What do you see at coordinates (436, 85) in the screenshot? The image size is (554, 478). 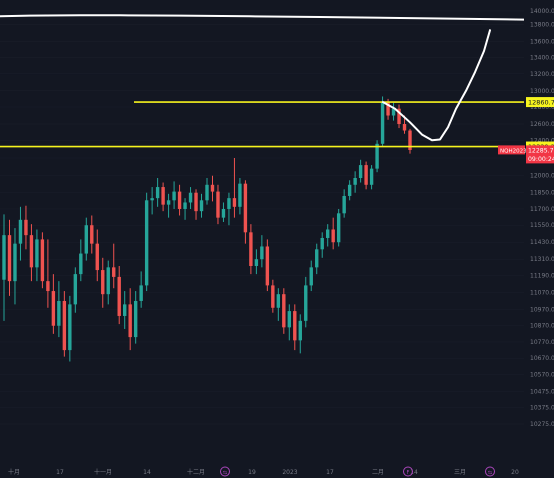 I see `freehand-projection-curve` at bounding box center [436, 85].